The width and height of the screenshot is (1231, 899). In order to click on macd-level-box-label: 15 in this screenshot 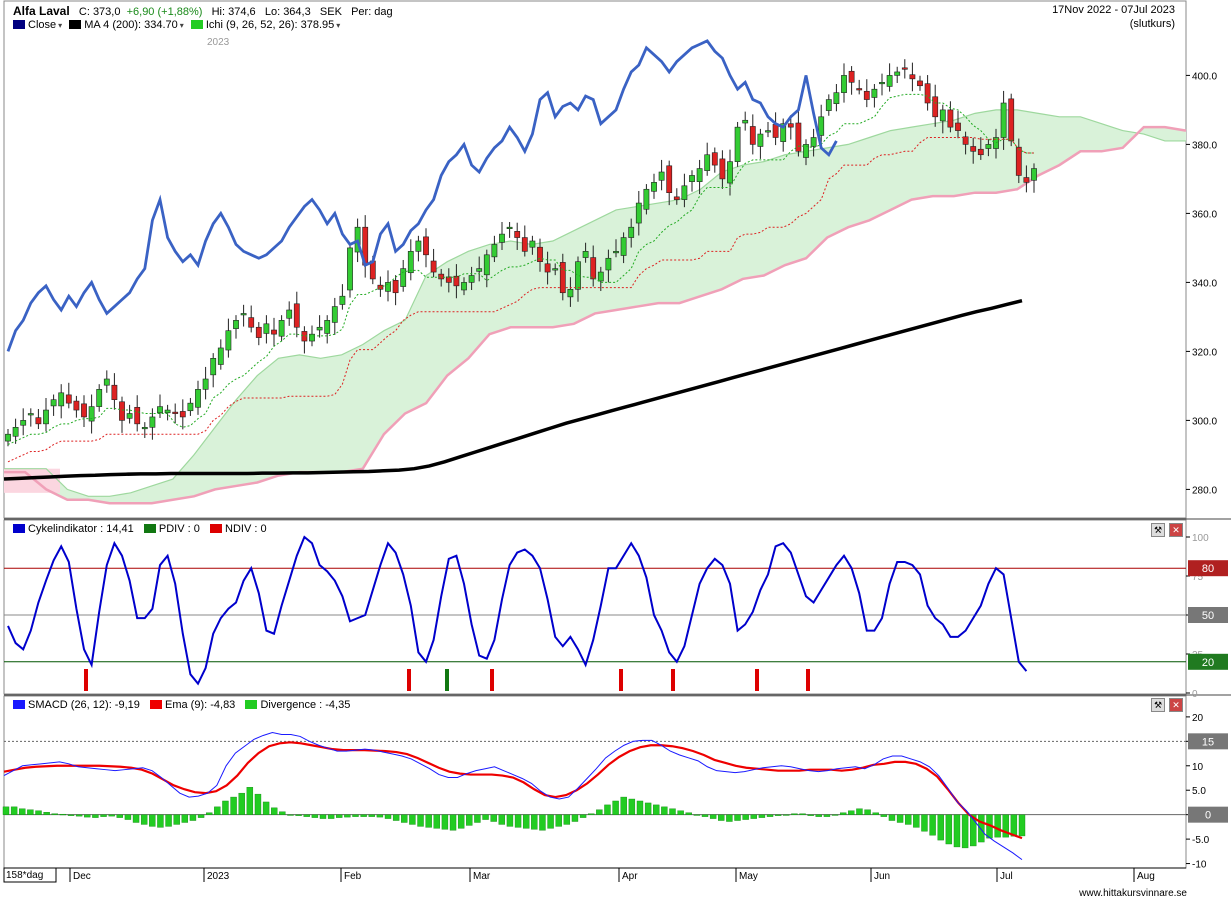, I will do `click(1208, 742)`.